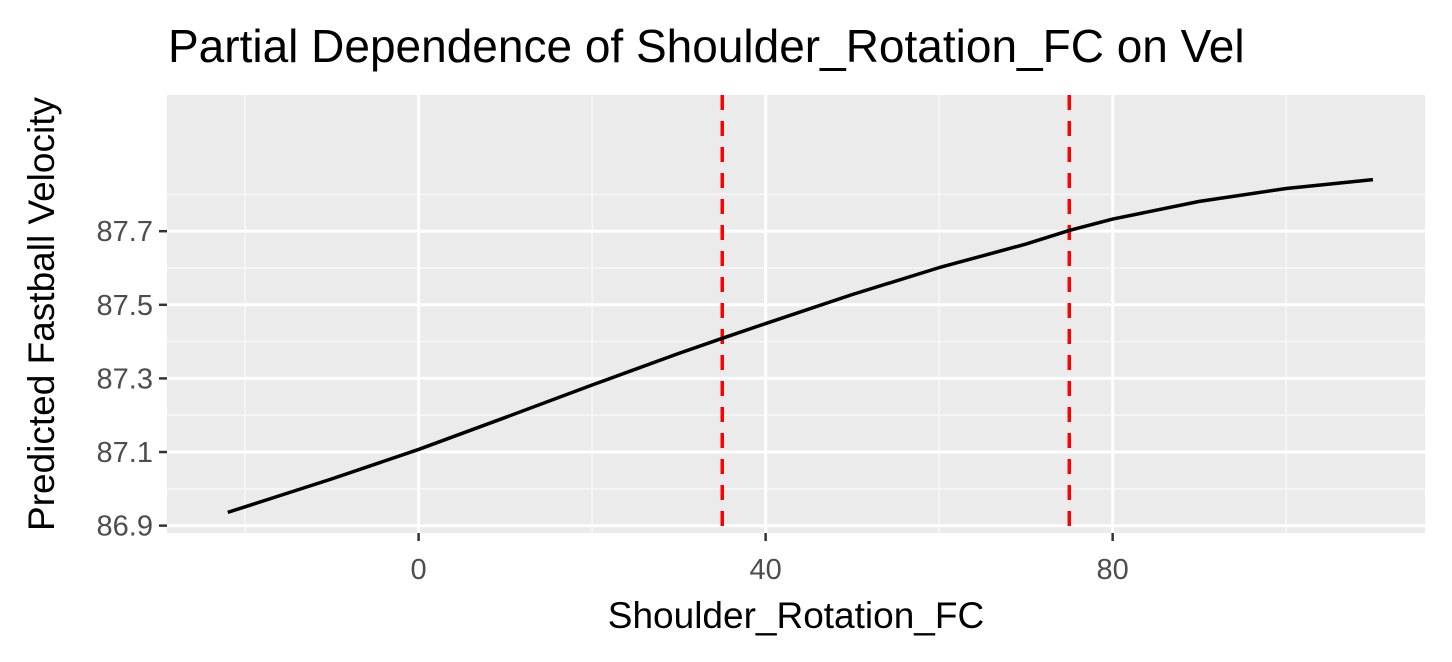 The width and height of the screenshot is (1452, 662). Describe the element at coordinates (41, 314) in the screenshot. I see `y-axis-label: Predicted Fastball Velocity` at that location.